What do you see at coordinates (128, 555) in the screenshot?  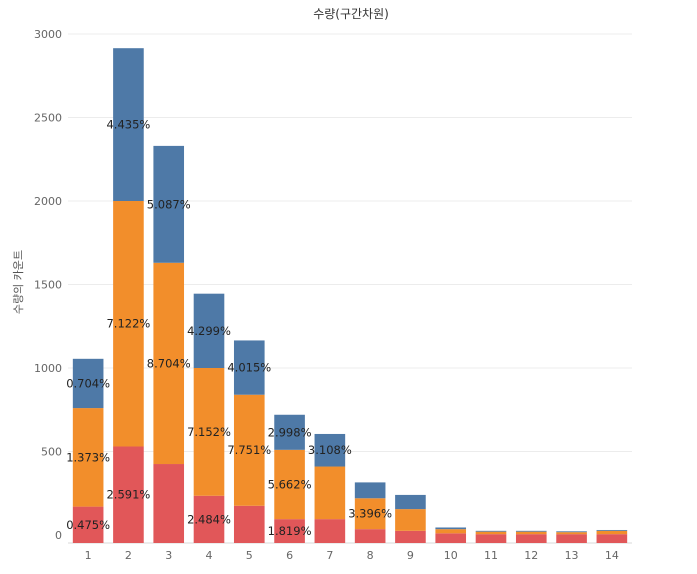 I see `x-tick-label: 2` at bounding box center [128, 555].